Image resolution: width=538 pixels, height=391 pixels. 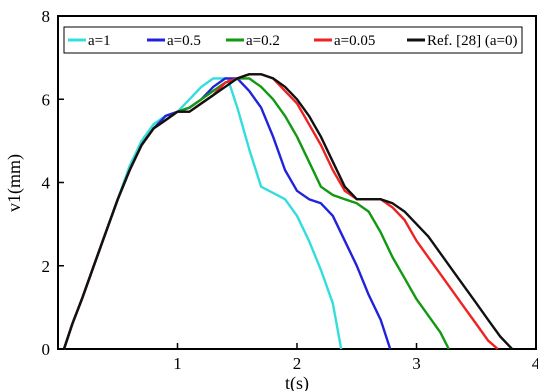 I want to click on x-tick-label: 3, so click(x=416, y=363).